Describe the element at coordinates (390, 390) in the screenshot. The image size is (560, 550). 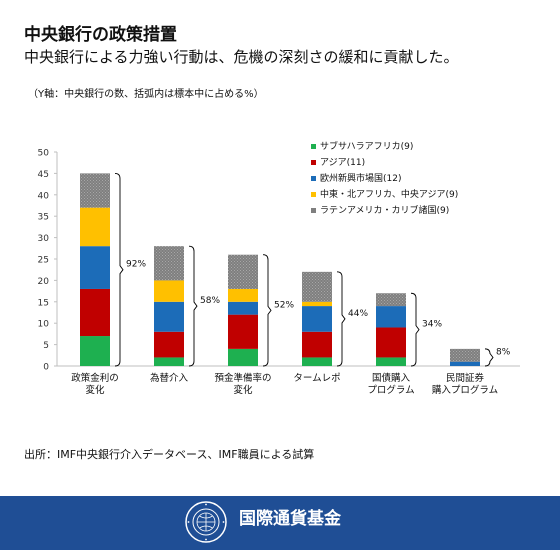
I see `x-category-label: プログラム` at that location.